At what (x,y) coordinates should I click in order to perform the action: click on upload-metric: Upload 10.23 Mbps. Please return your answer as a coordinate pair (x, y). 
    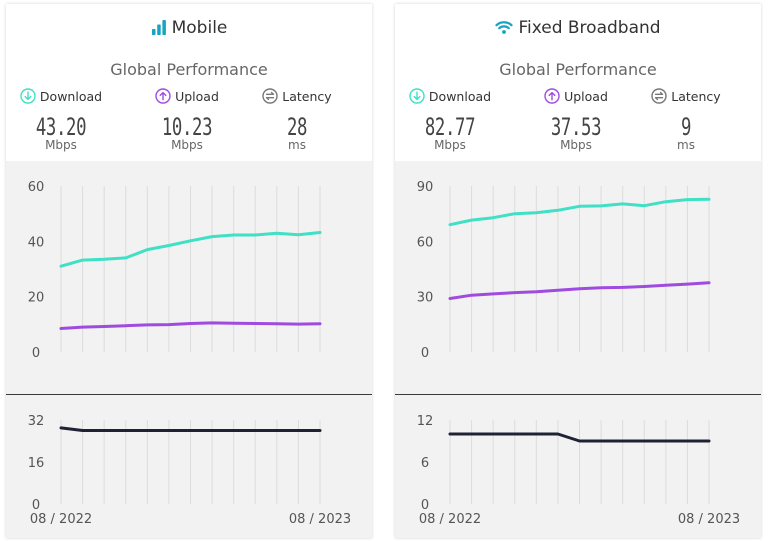
    Looking at the image, I should click on (187, 120).